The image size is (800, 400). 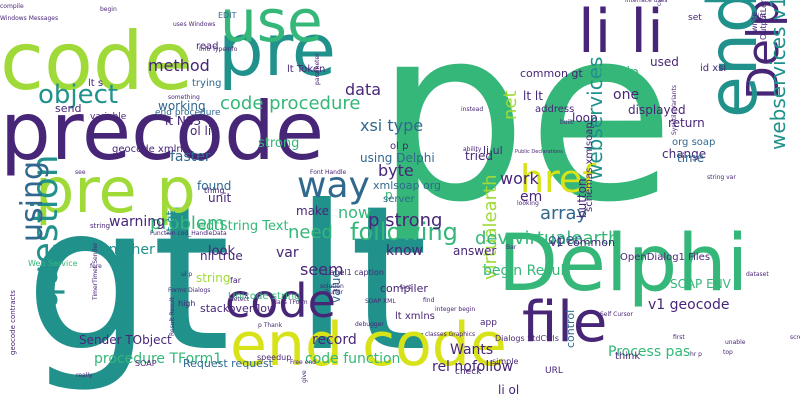 What do you see at coordinates (207, 83) in the screenshot?
I see `cloud-word: trying` at bounding box center [207, 83].